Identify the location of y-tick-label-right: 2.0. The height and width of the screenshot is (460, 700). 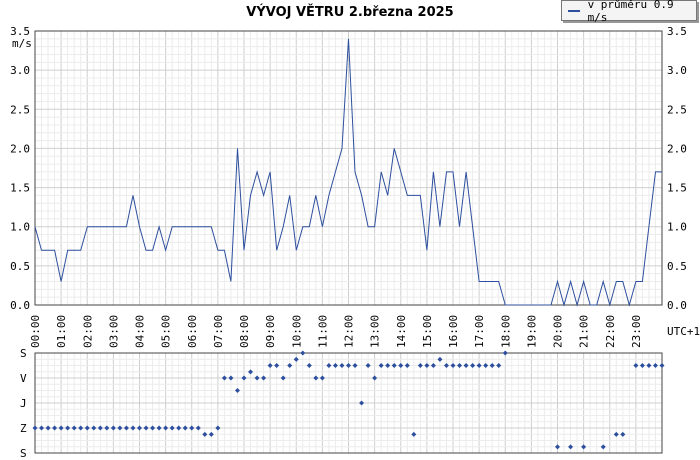
(677, 148).